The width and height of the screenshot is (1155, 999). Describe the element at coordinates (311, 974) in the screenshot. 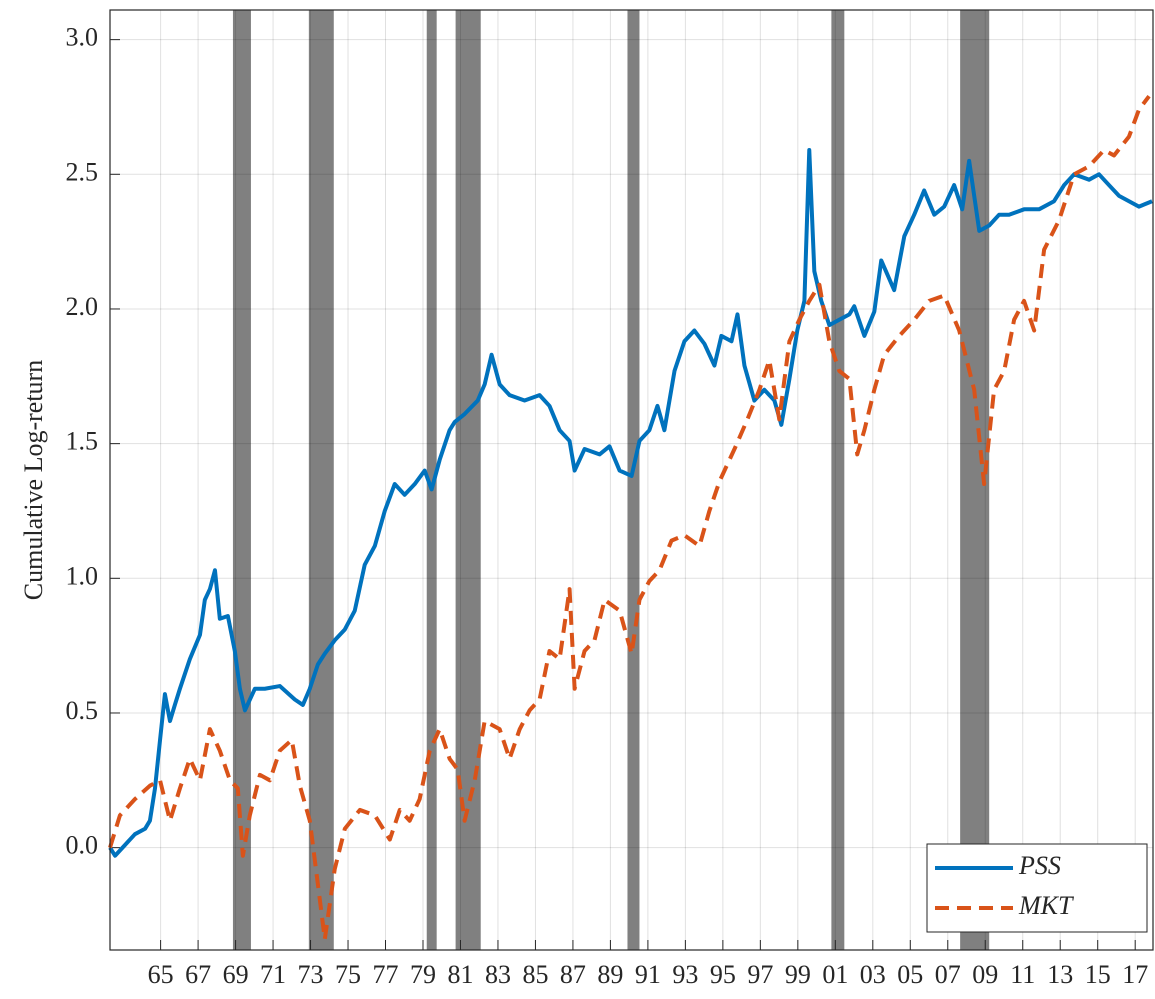

I see `x-tick-label: 73` at that location.